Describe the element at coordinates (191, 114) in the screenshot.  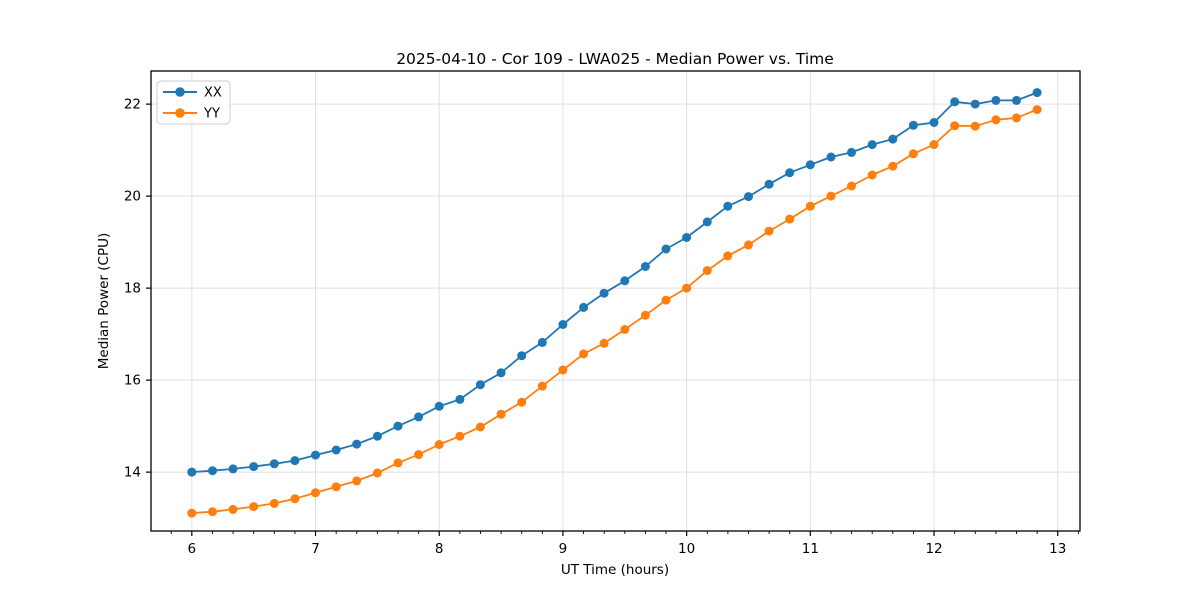
I see `legend-item-yy: YY` at that location.